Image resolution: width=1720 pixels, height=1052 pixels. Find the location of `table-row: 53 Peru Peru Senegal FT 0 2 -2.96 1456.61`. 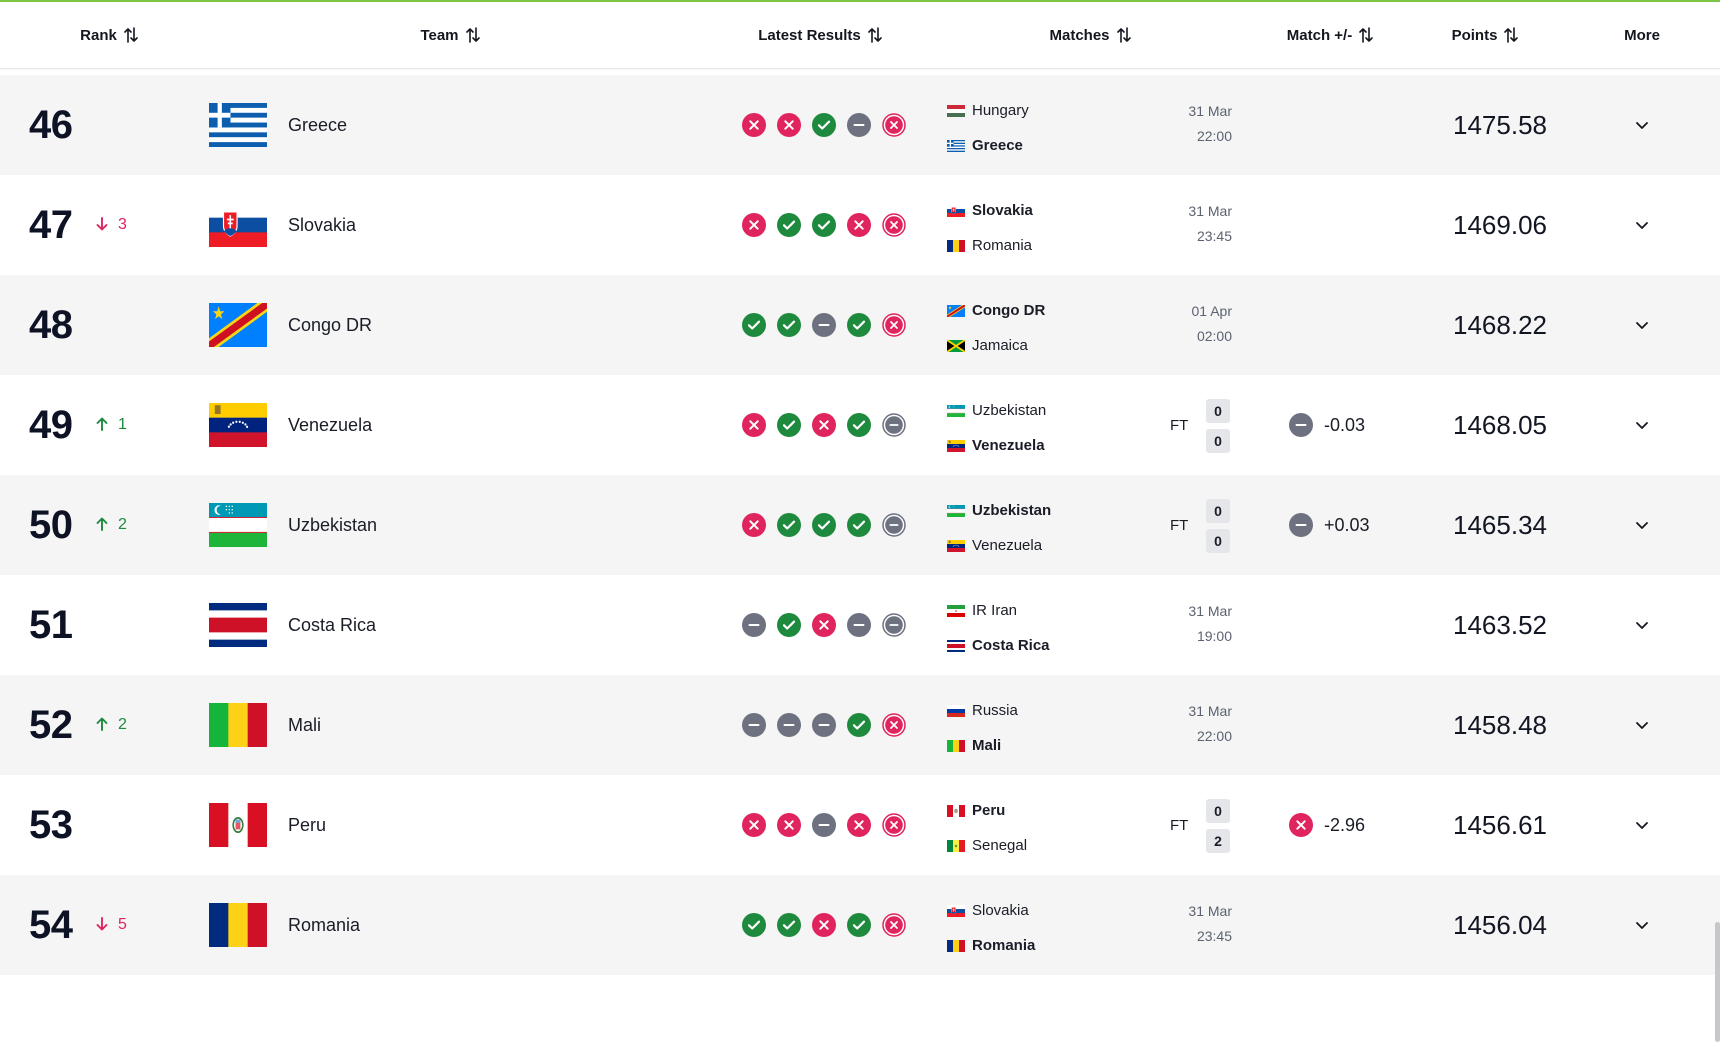

table-row: 53 Peru Peru Senegal FT 0 2 -2.96 1456.61 is located at coordinates (860, 825).